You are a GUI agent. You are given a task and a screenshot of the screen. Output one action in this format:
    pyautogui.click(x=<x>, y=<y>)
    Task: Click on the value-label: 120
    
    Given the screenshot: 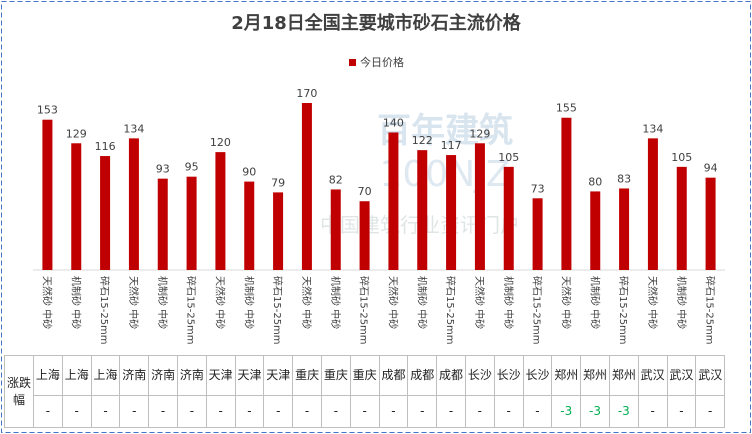 What is the action you would take?
    pyautogui.click(x=220, y=142)
    